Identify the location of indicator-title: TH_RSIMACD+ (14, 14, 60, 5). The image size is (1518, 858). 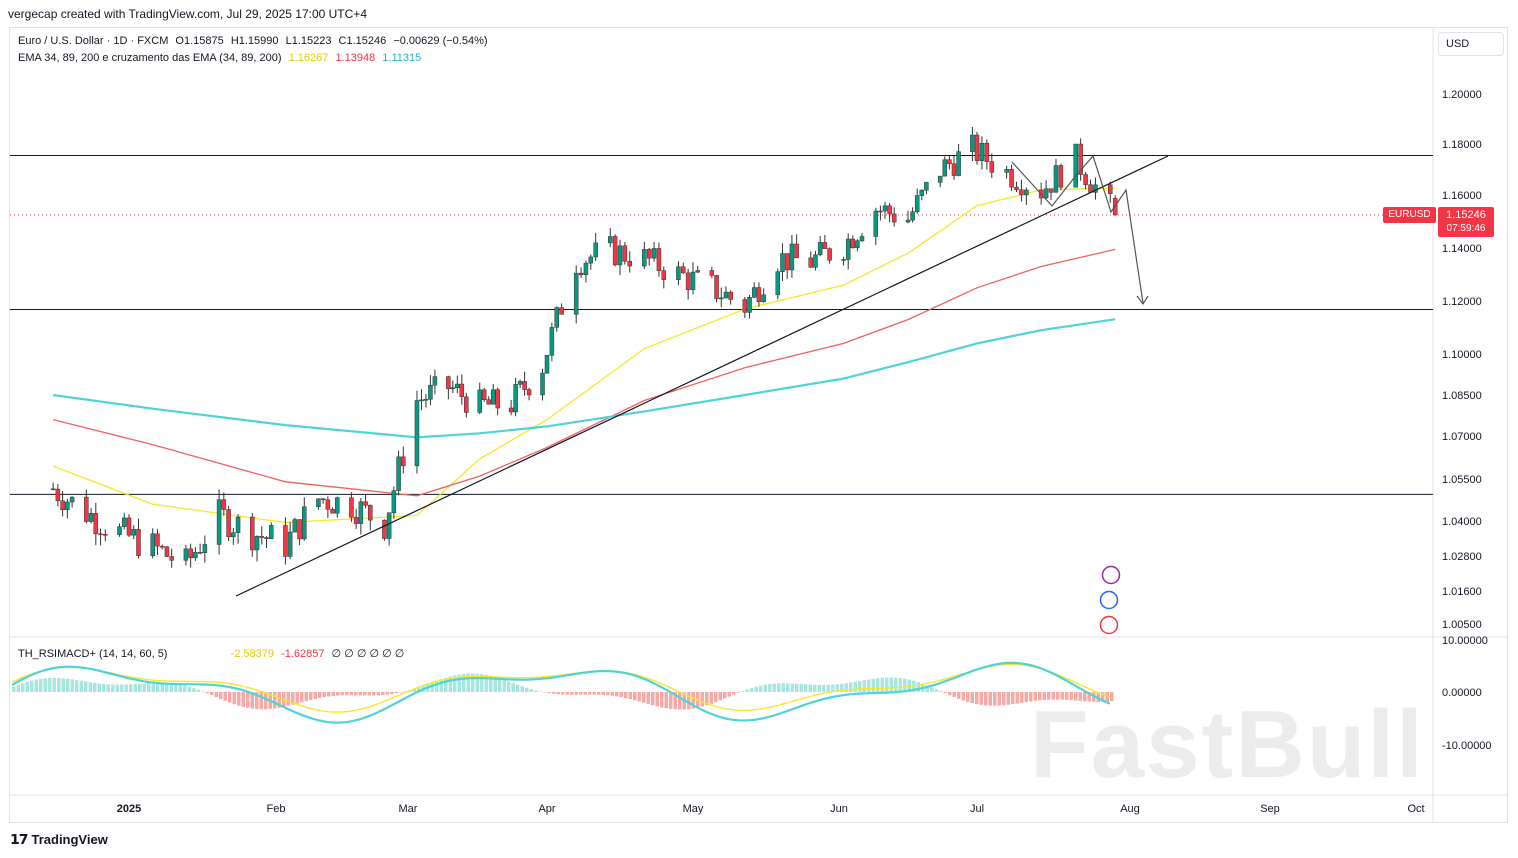
(93, 654).